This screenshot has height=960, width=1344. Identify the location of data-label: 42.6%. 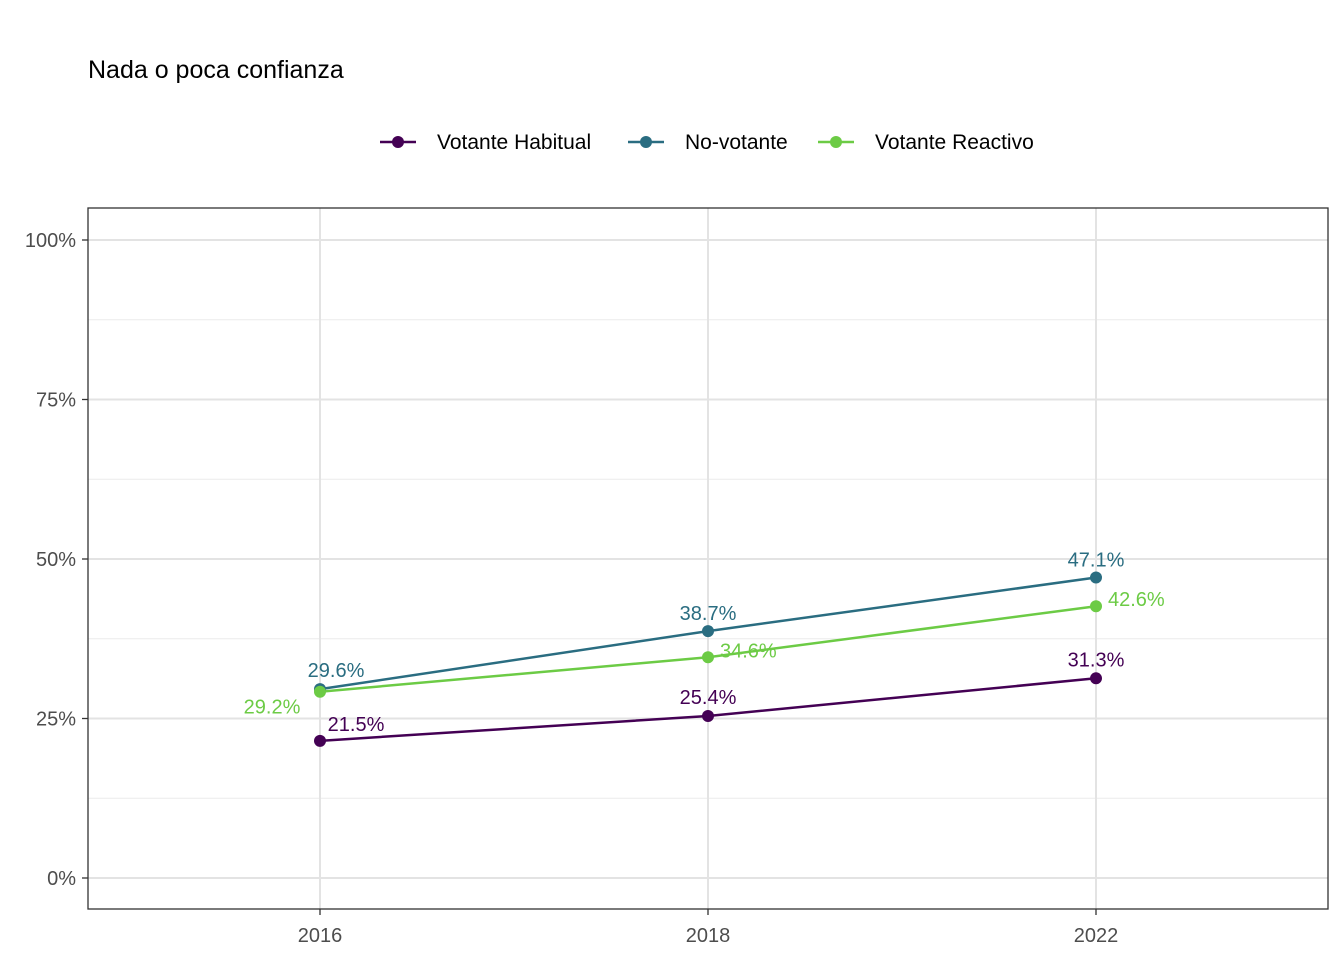
(1136, 600).